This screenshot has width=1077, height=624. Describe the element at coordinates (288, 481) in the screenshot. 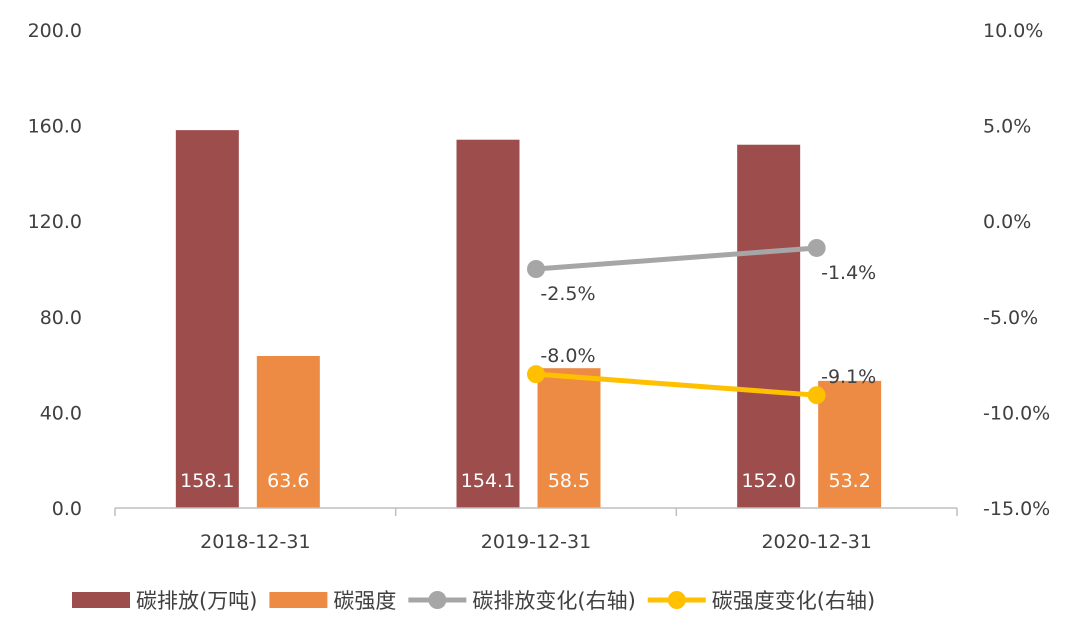

I see `bar-data-label: 63.6` at that location.